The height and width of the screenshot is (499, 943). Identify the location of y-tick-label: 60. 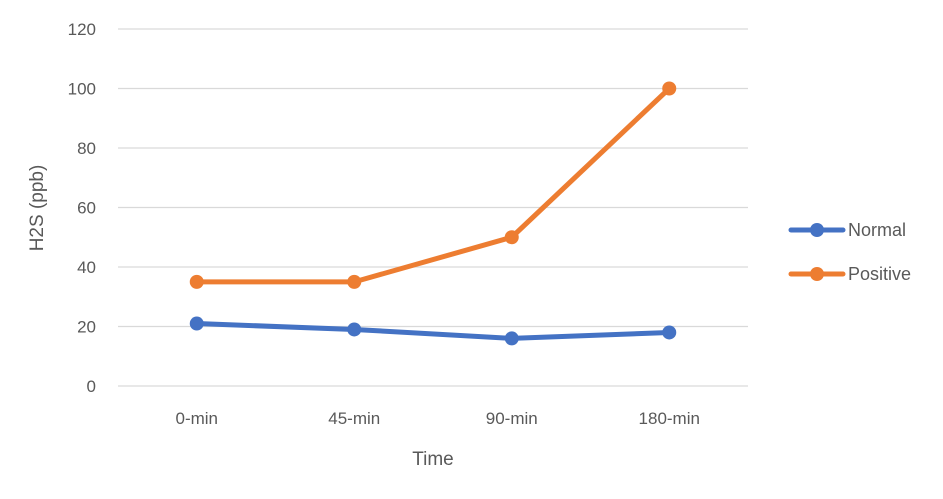
(86, 208).